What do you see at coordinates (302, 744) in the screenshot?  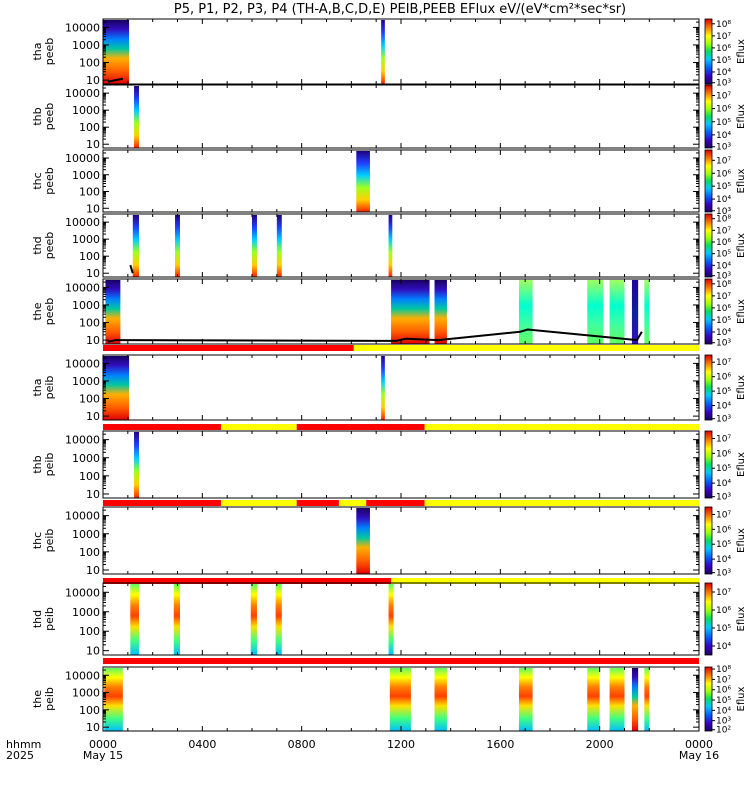 I see `x-tick-label: 0800` at bounding box center [302, 744].